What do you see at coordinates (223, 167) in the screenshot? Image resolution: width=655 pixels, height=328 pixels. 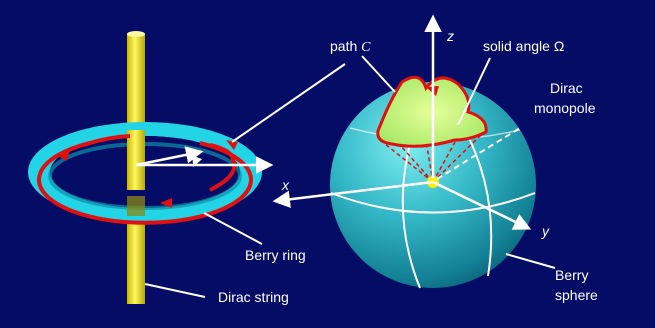 I see `ring-path-inner` at bounding box center [223, 167].